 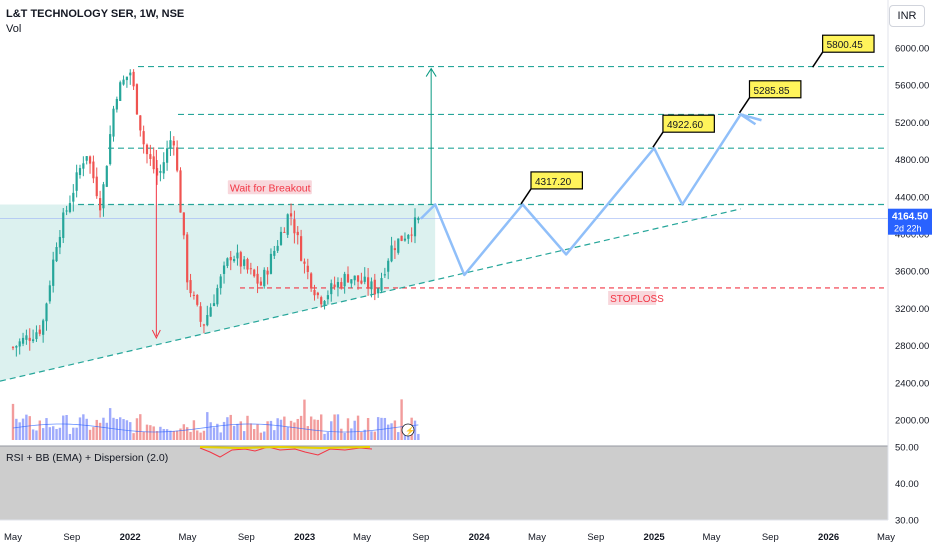 I want to click on y-tick-label: 5200.00, so click(x=912, y=123).